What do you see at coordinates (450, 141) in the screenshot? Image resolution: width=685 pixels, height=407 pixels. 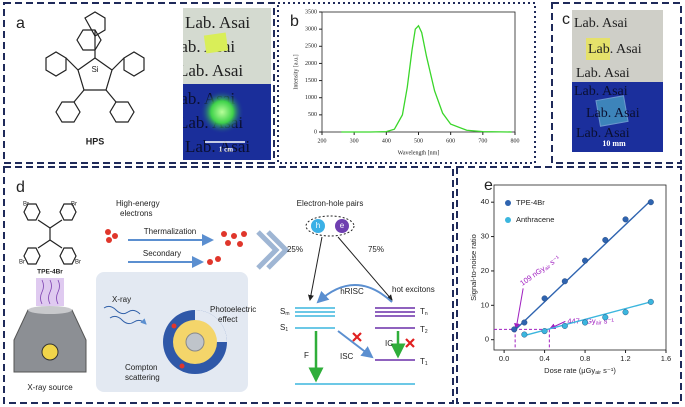 I see `x-tick-label: 600` at bounding box center [450, 141].